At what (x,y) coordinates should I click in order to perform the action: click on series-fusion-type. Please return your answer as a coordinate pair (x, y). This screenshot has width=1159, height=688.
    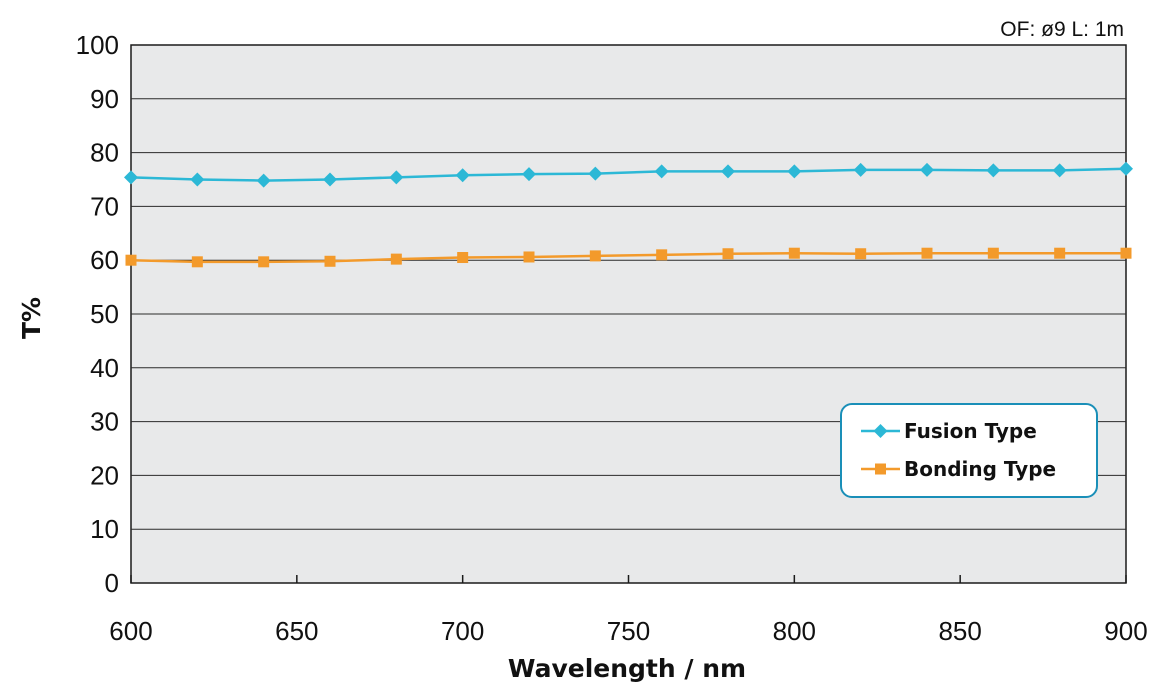
    Looking at the image, I should click on (628, 174).